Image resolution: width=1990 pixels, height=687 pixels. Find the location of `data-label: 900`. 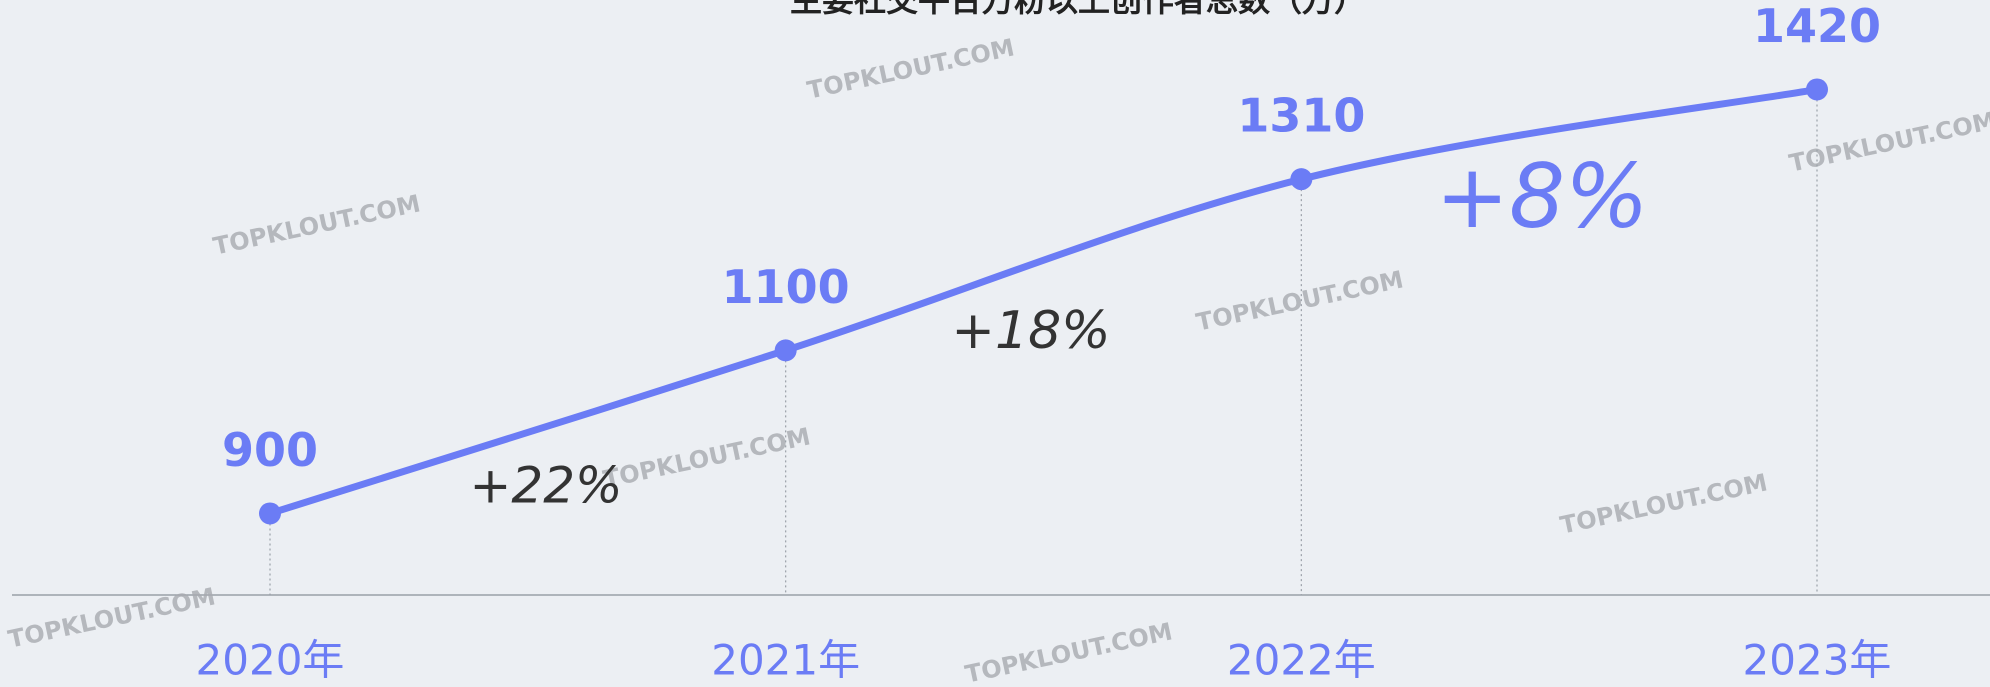

data-label: 900 is located at coordinates (270, 450).